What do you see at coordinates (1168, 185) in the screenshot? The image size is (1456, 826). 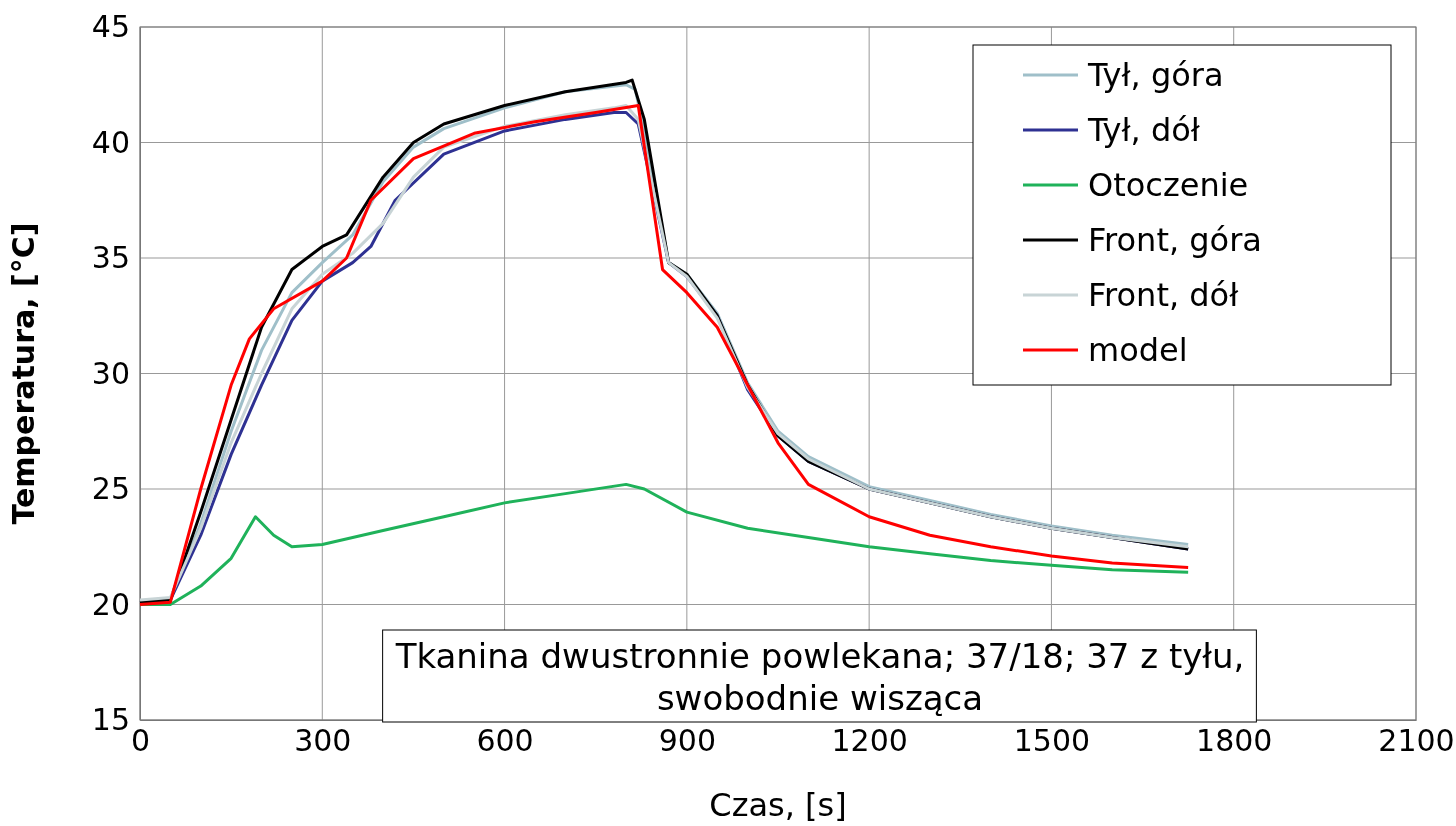 I see `legend-label: Otoczenie` at bounding box center [1168, 185].